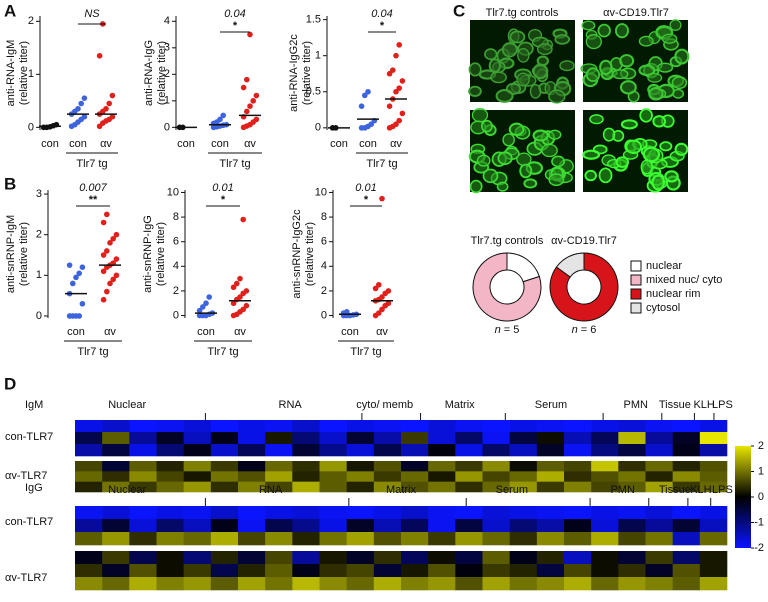 The width and height of the screenshot is (768, 602). Describe the element at coordinates (10, 183) in the screenshot. I see `panel-label: B` at that location.